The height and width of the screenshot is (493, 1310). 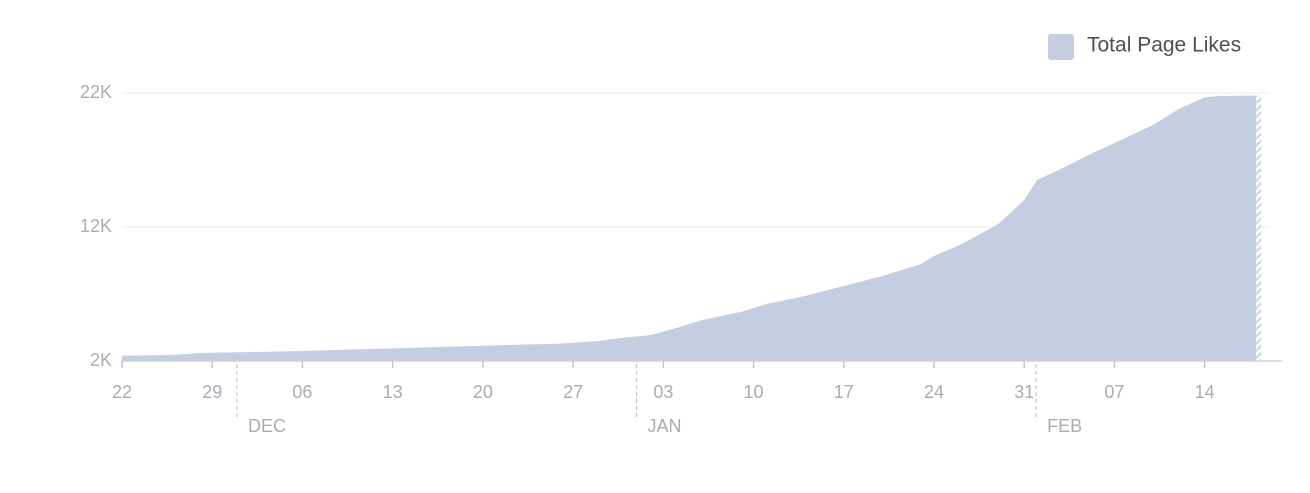 I want to click on month-label: DEC, so click(x=267, y=426).